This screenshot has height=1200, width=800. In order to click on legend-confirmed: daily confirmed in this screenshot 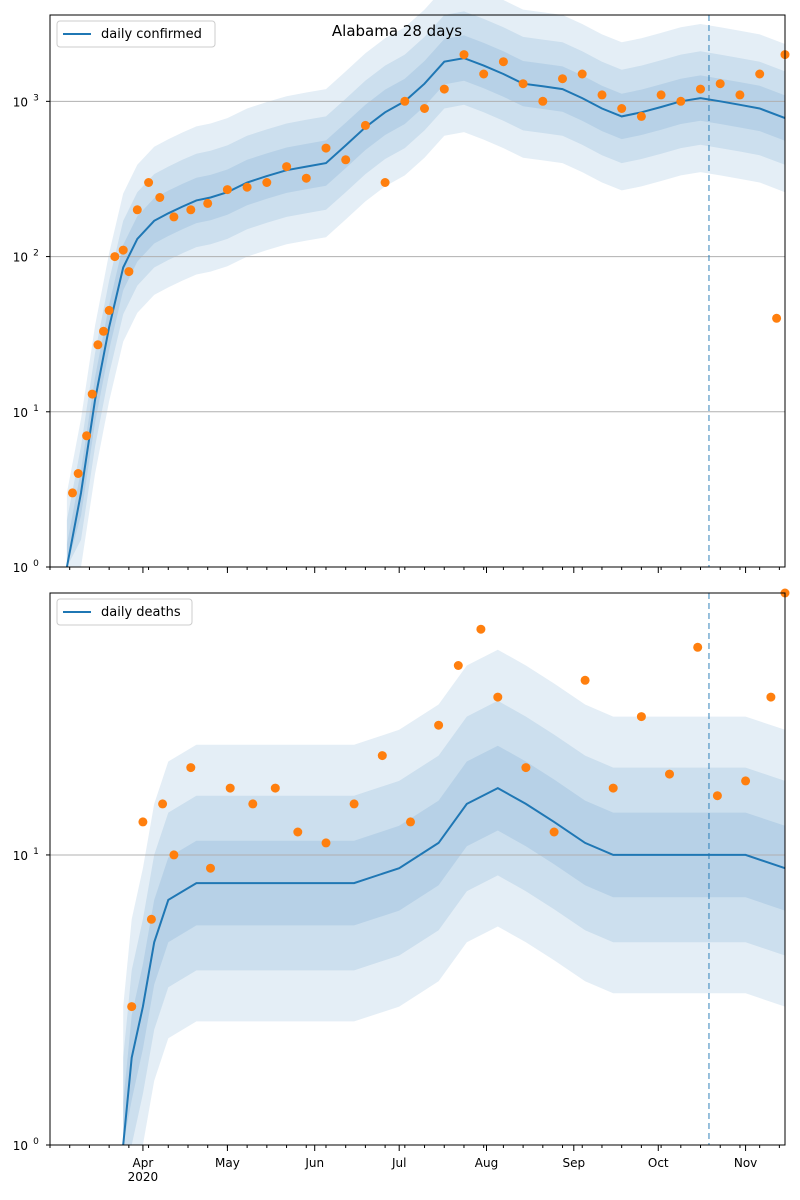, I will do `click(136, 34)`.